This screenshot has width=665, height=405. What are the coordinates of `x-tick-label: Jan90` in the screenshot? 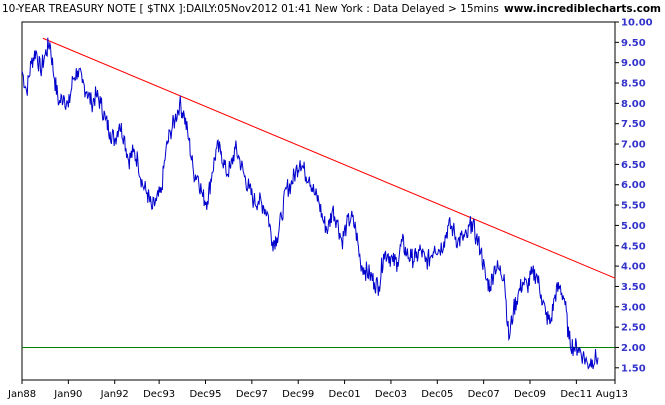 It's located at (67, 394).